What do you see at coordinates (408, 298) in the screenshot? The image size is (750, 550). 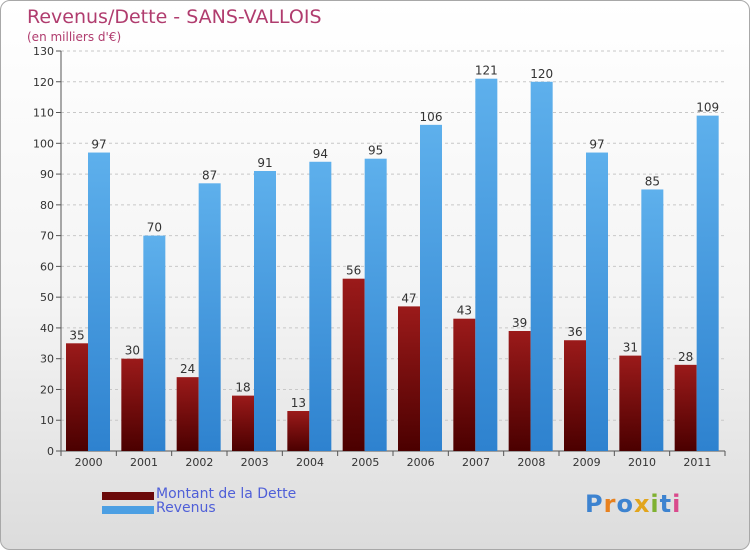 I see `data-label-debt: 47` at bounding box center [408, 298].